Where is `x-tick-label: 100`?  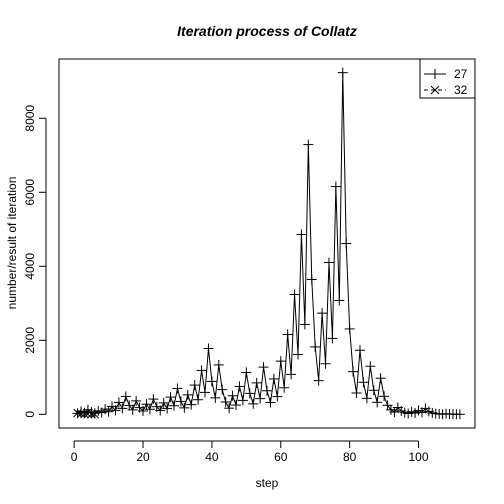
x-tick-label: 100 is located at coordinates (419, 457).